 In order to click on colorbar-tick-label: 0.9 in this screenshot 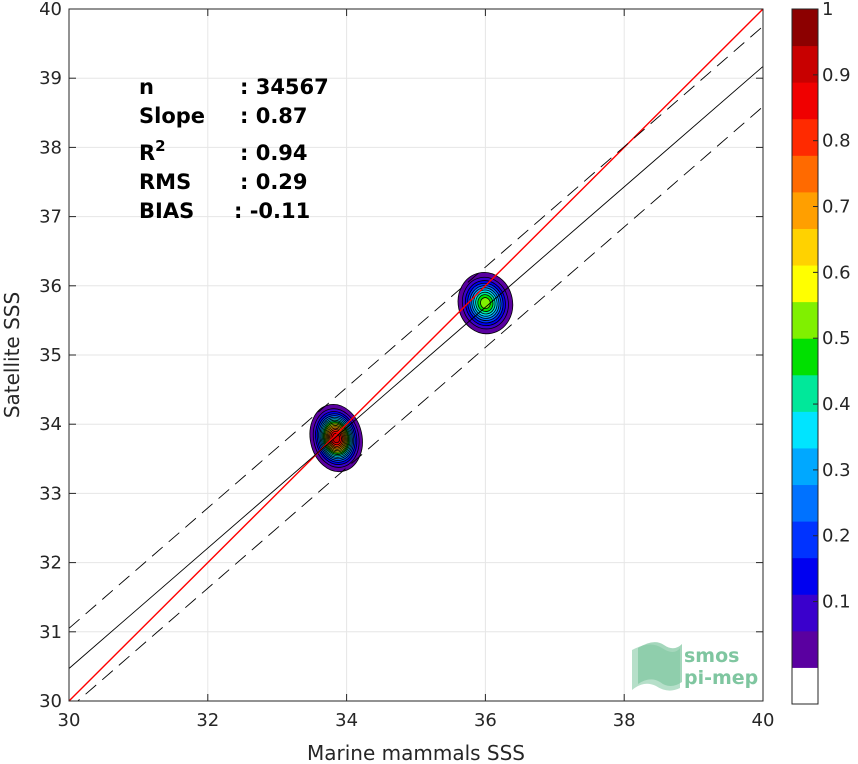, I will do `click(836, 75)`.